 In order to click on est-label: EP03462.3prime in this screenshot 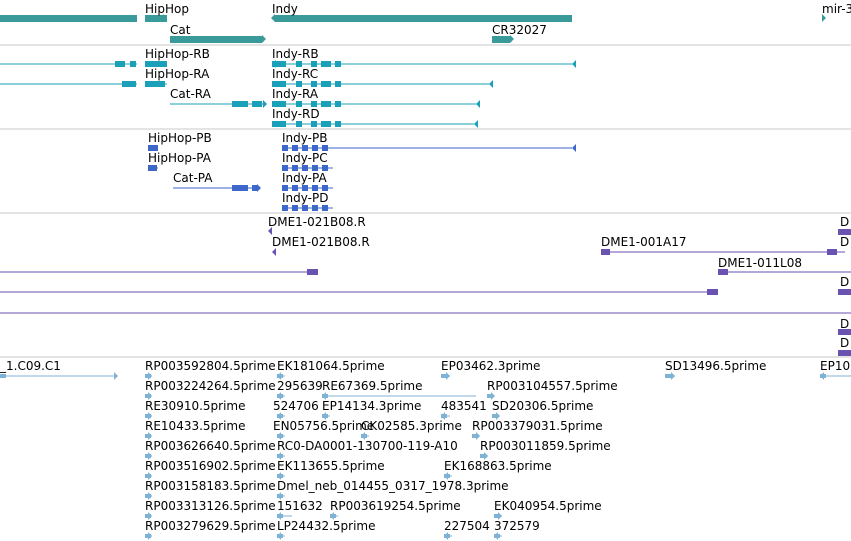, I will do `click(491, 366)`.